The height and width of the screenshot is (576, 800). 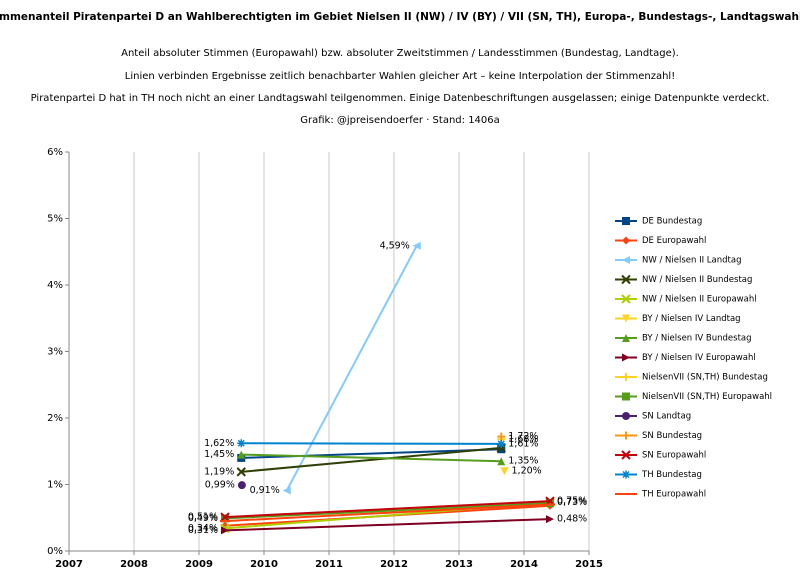 I want to click on subtitle: Grafik: @jpreisendoerfer · Stand: 1406a, so click(x=400, y=120).